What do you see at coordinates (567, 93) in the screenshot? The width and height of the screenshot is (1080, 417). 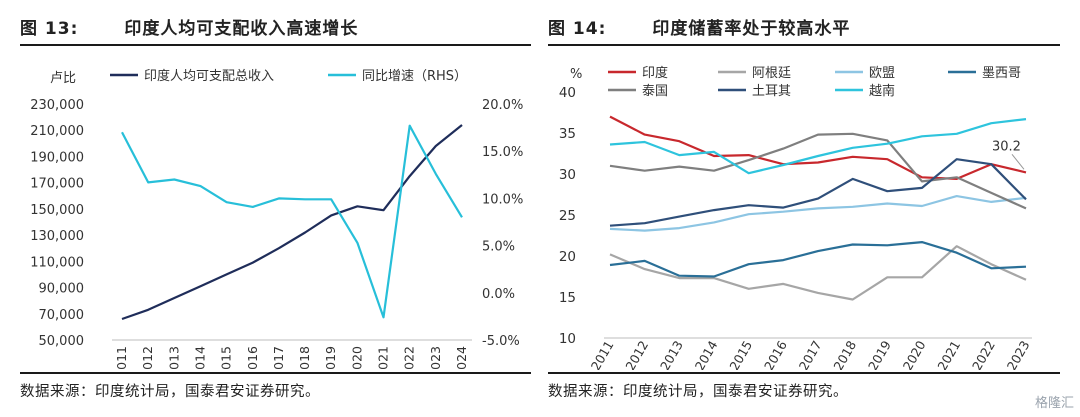 I see `y-tick-label: 40` at bounding box center [567, 93].